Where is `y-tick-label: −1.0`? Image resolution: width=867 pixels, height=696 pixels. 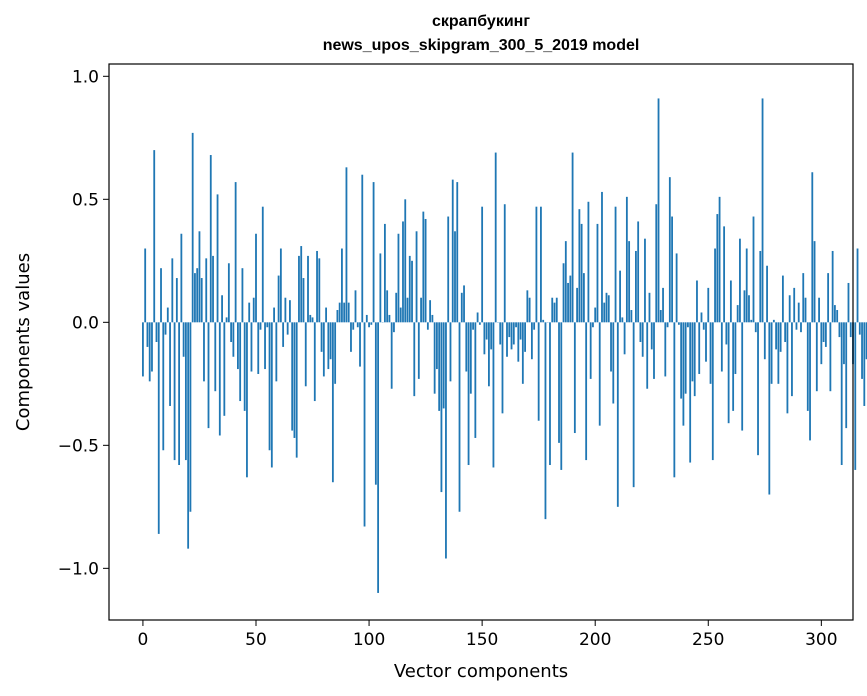
y-tick-label: −1.0 is located at coordinates (78, 569).